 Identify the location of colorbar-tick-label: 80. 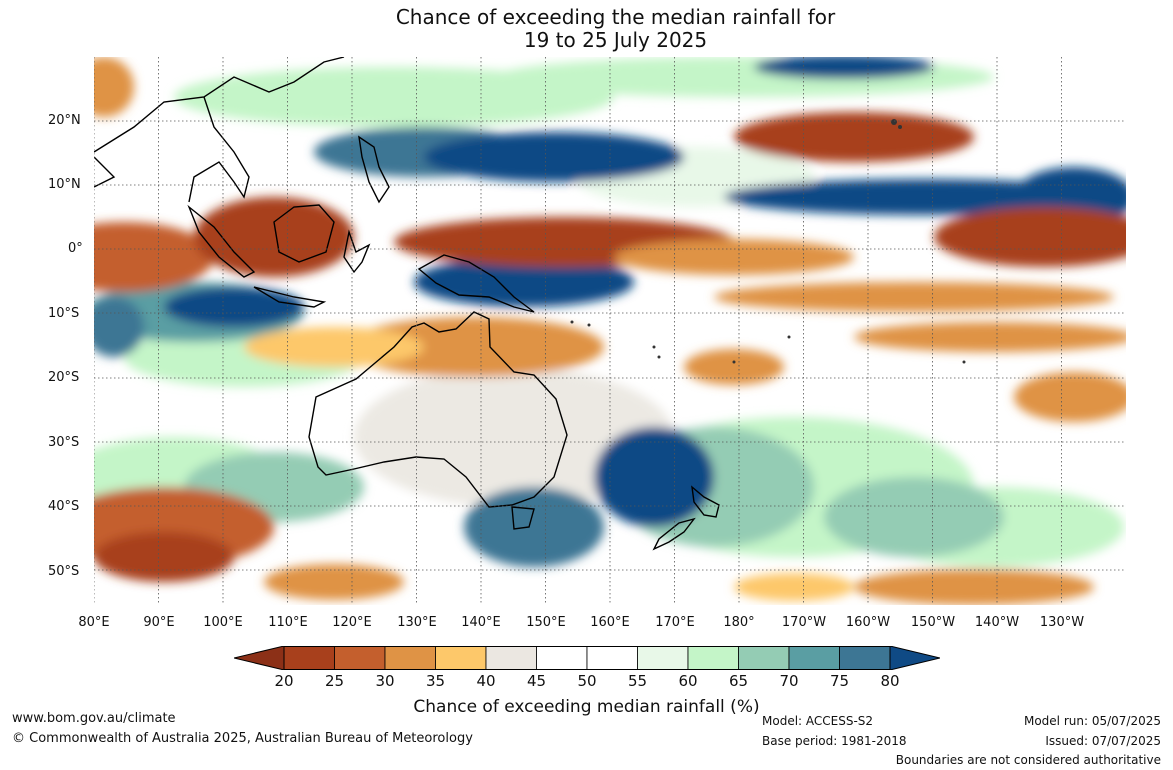
(890, 681).